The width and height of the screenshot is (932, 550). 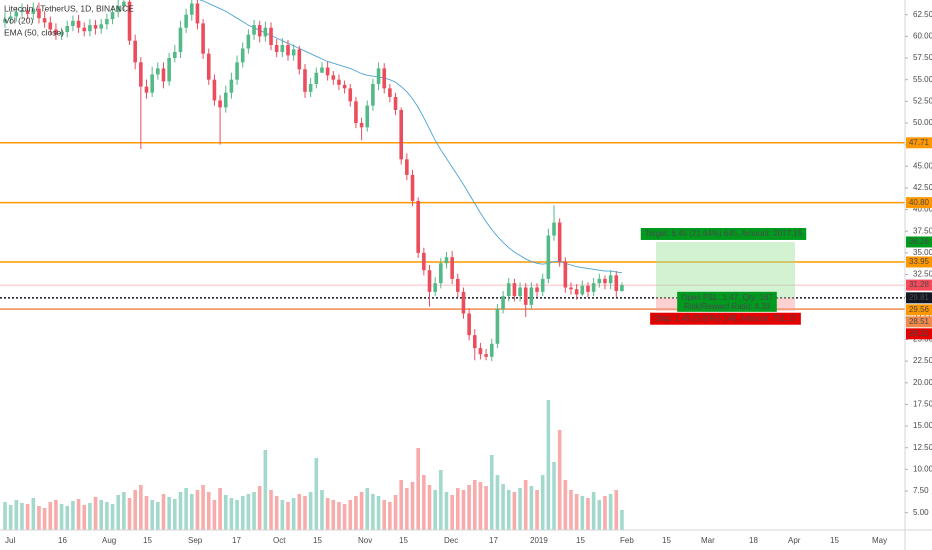 I want to click on indicator-label: EMA (50, close), so click(x=34, y=32).